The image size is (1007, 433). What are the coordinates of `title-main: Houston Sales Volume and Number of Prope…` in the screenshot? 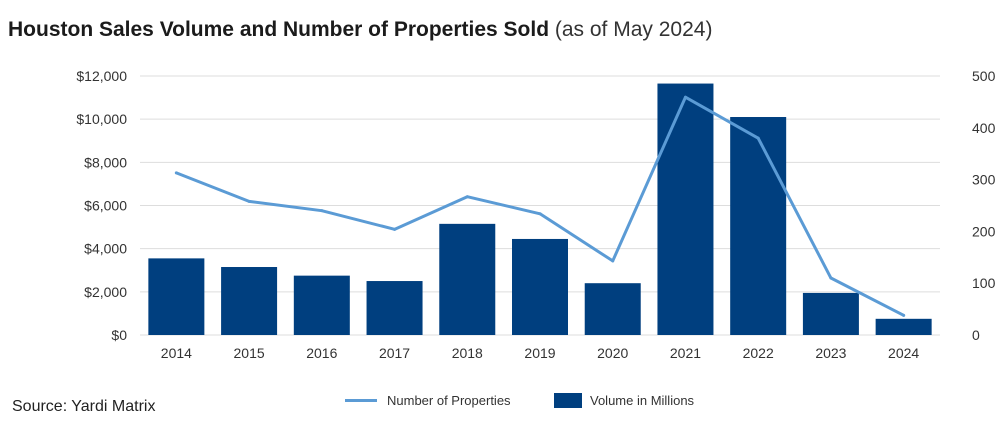 It's located at (279, 29).